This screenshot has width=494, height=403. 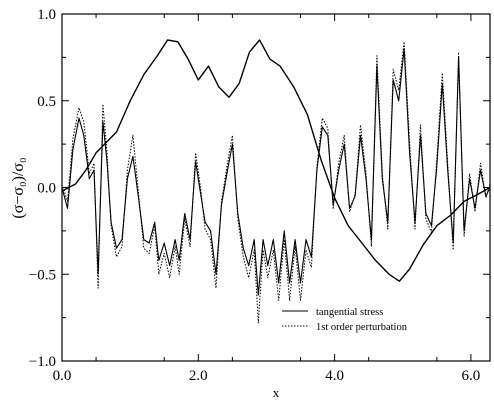 What do you see at coordinates (46, 189) in the screenshot?
I see `y-tick-label: 0.0` at bounding box center [46, 189].